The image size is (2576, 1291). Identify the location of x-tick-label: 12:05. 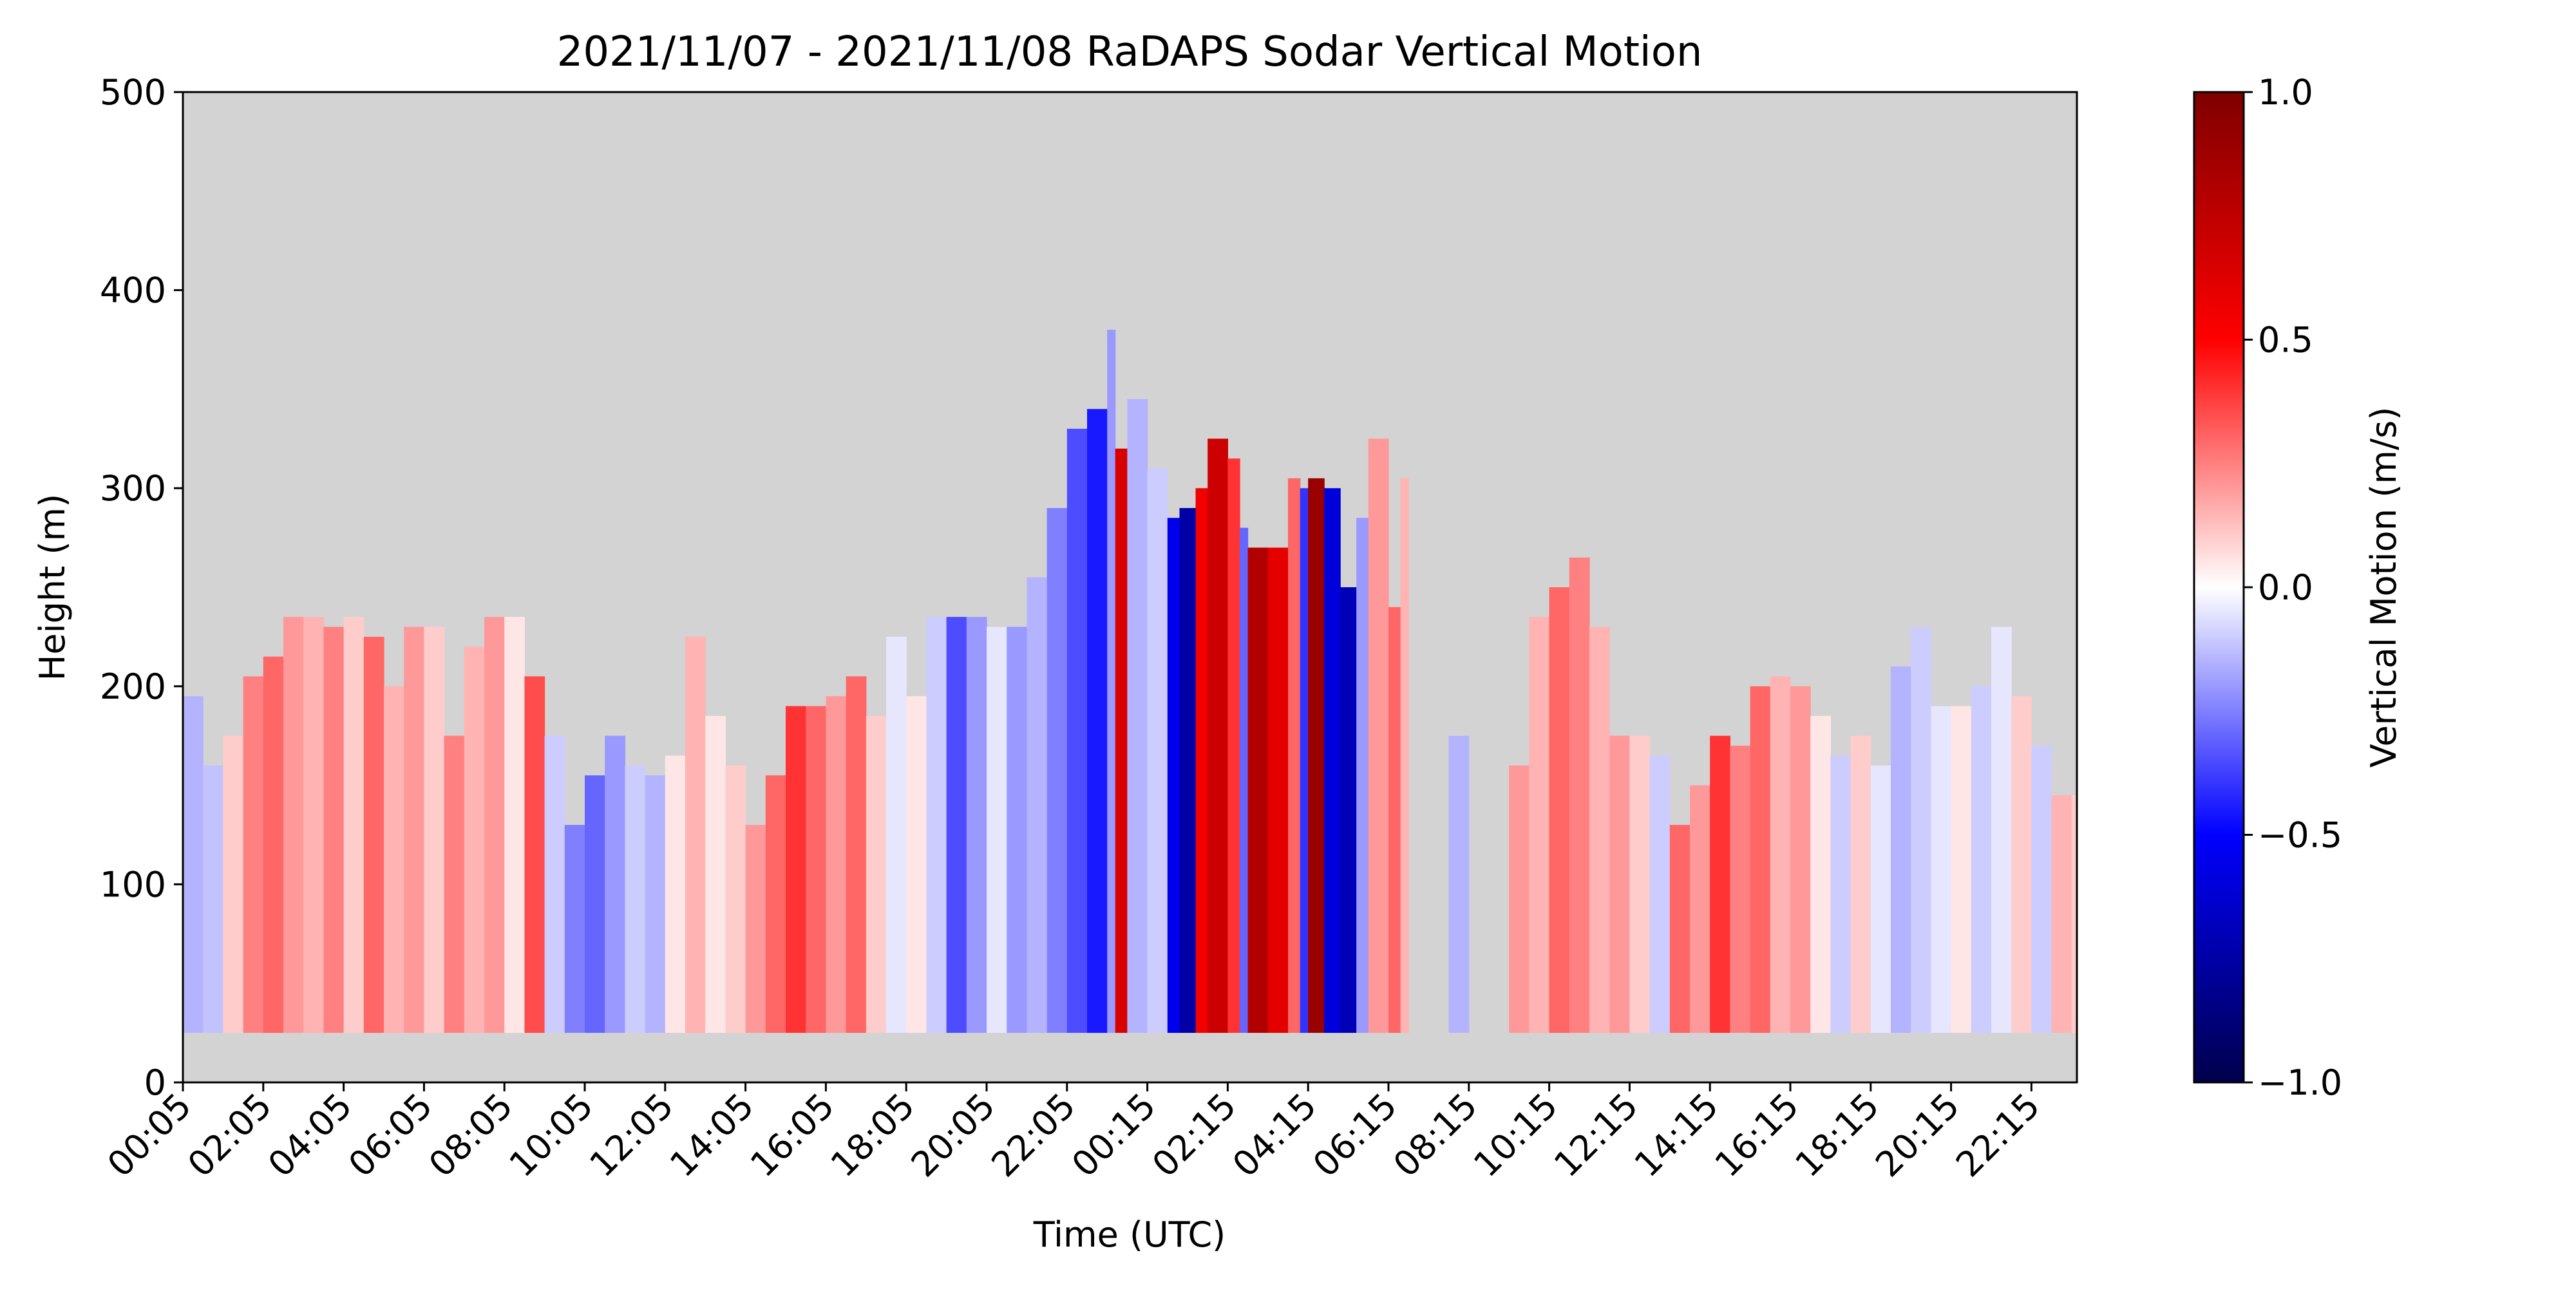
(631, 1135).